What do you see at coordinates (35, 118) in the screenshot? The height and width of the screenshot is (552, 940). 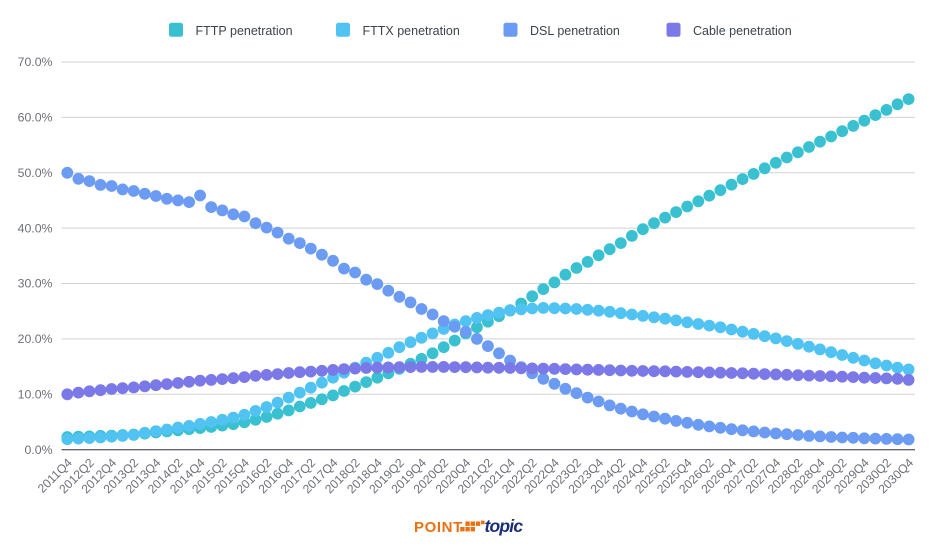 I see `svg-text: 60.0%` at bounding box center [35, 118].